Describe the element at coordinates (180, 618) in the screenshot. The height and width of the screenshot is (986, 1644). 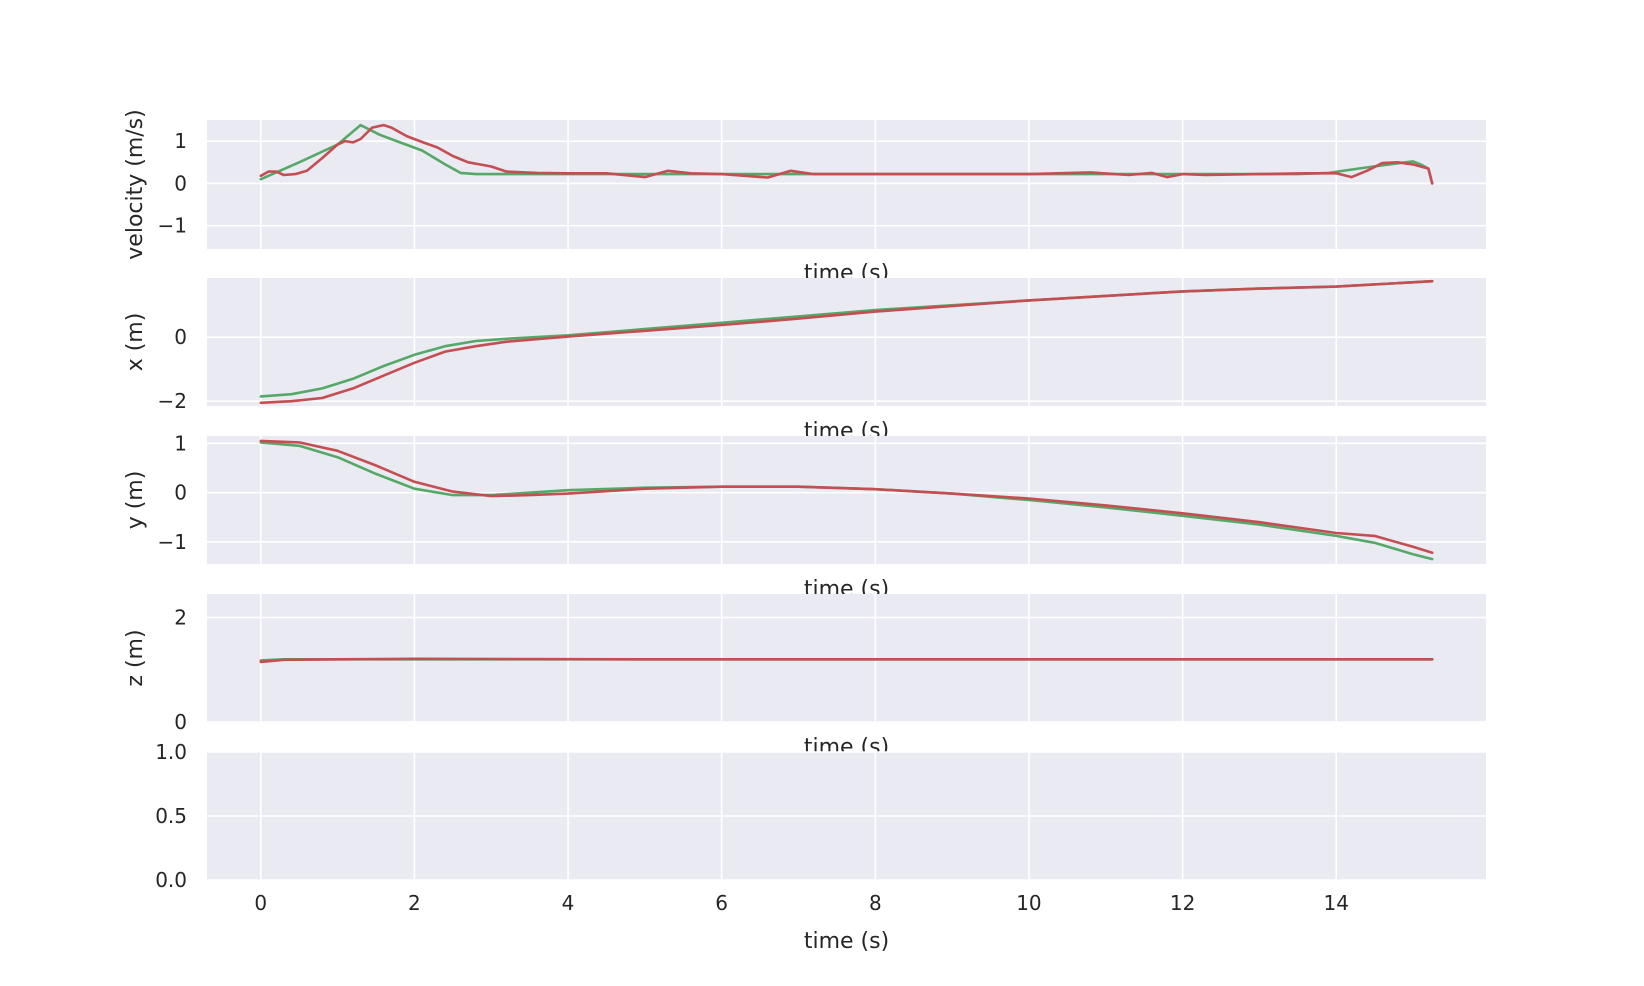
I see `y-tick-label: 2` at that location.